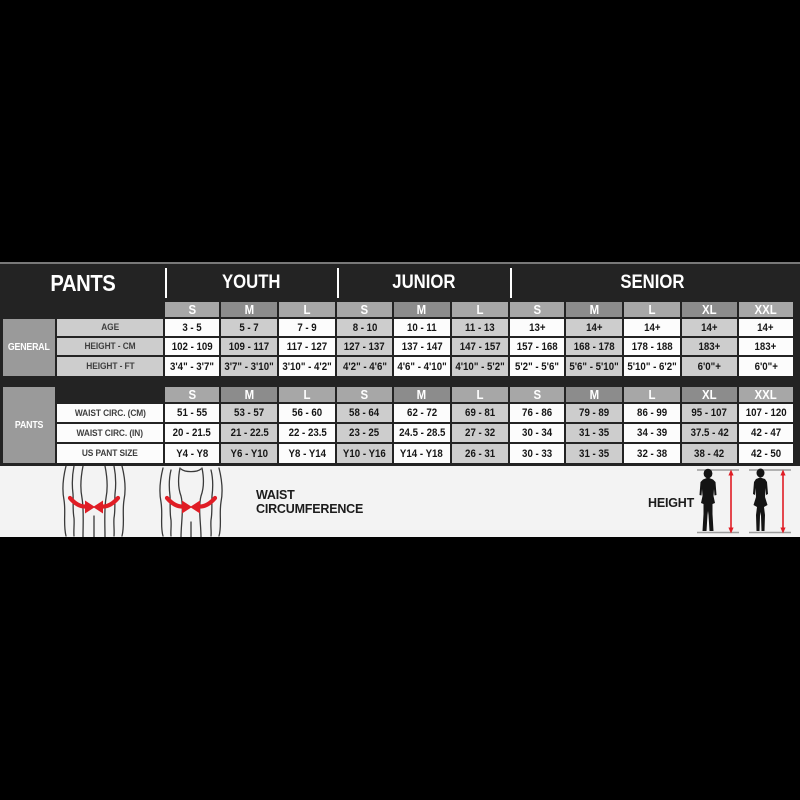 The image size is (800, 800). What do you see at coordinates (110, 327) in the screenshot?
I see `row-label: AGE` at bounding box center [110, 327].